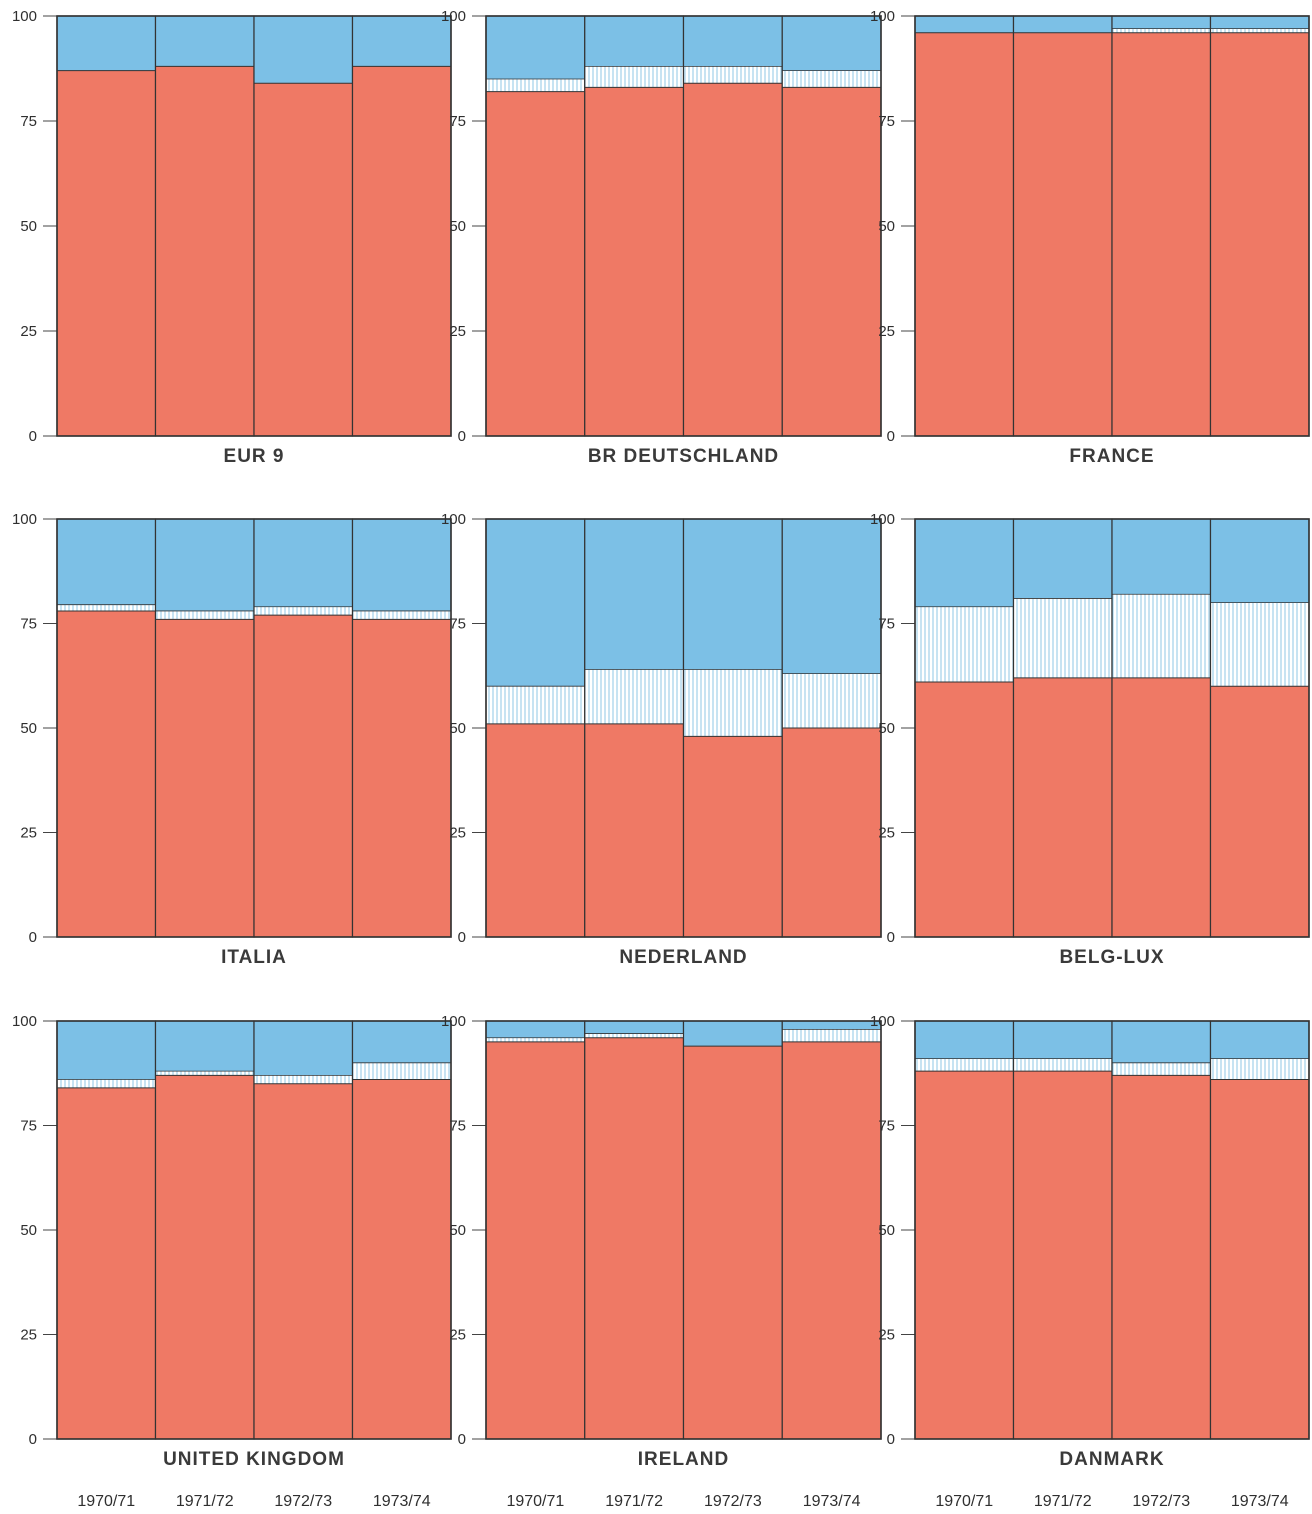  I want to click on panel-france: 0 25 50 75 100 FRANCE, so click(1090, 237).